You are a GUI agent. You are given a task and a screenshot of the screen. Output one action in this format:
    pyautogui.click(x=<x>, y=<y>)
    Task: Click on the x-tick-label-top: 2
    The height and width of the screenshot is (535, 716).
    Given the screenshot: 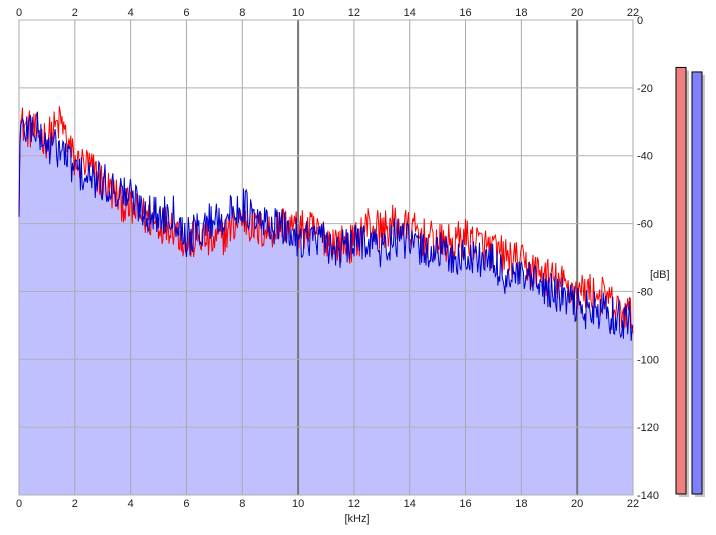 What is the action you would take?
    pyautogui.click(x=75, y=13)
    